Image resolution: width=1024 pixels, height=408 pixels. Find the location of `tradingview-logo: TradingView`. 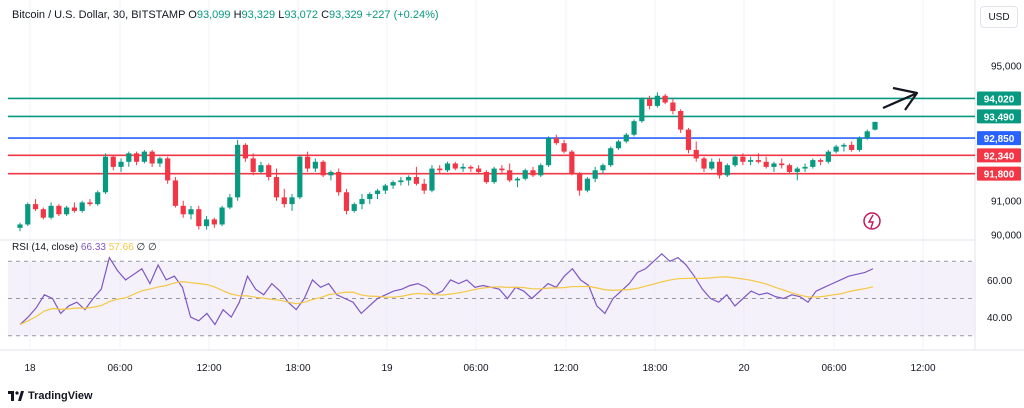

tradingview-logo: TradingView is located at coordinates (50, 396).